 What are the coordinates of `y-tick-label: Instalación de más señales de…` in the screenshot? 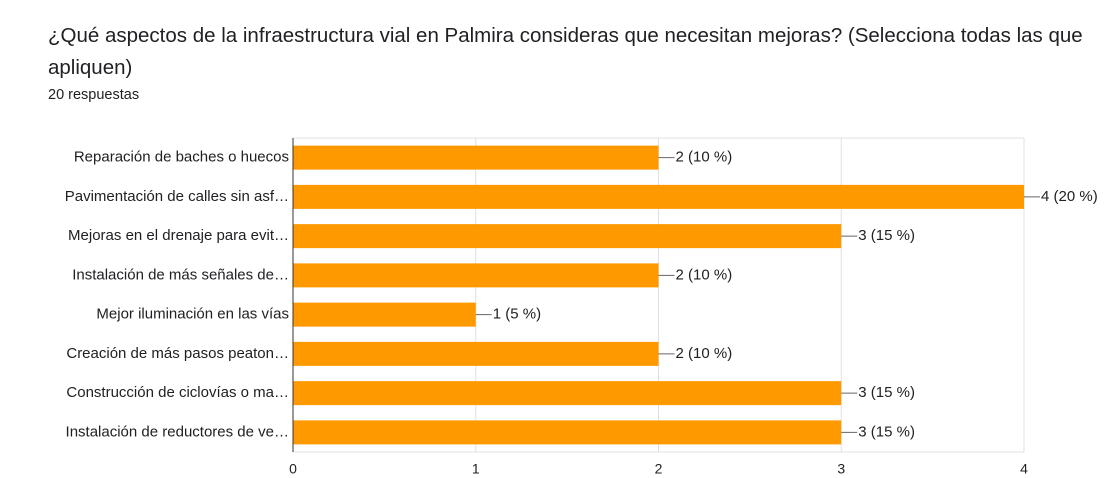 It's located at (180, 274).